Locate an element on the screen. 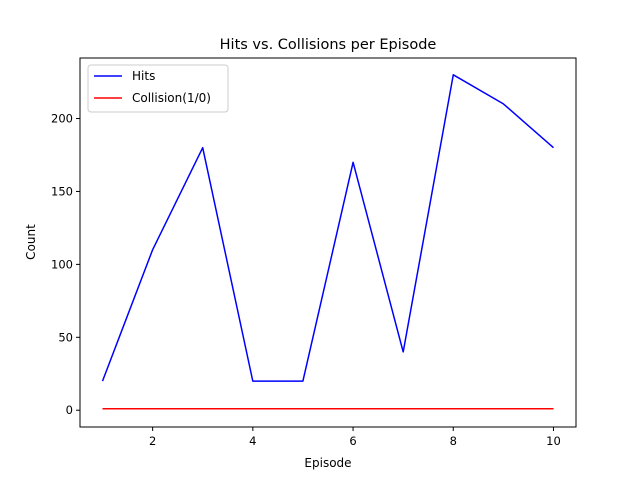 The image size is (640, 480). x-tick-label: 2 is located at coordinates (152, 441).